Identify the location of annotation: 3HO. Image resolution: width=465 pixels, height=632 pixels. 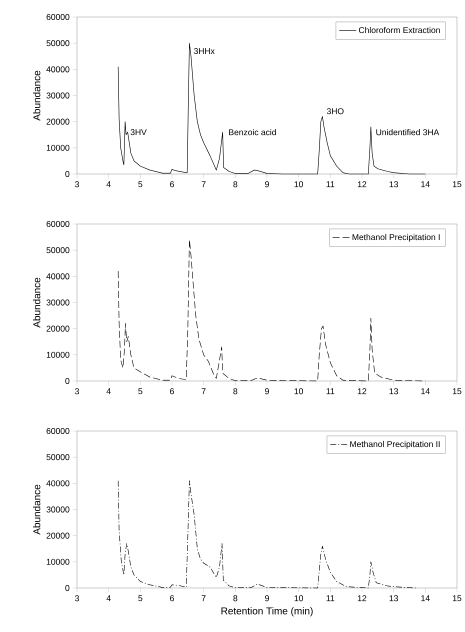
(335, 111).